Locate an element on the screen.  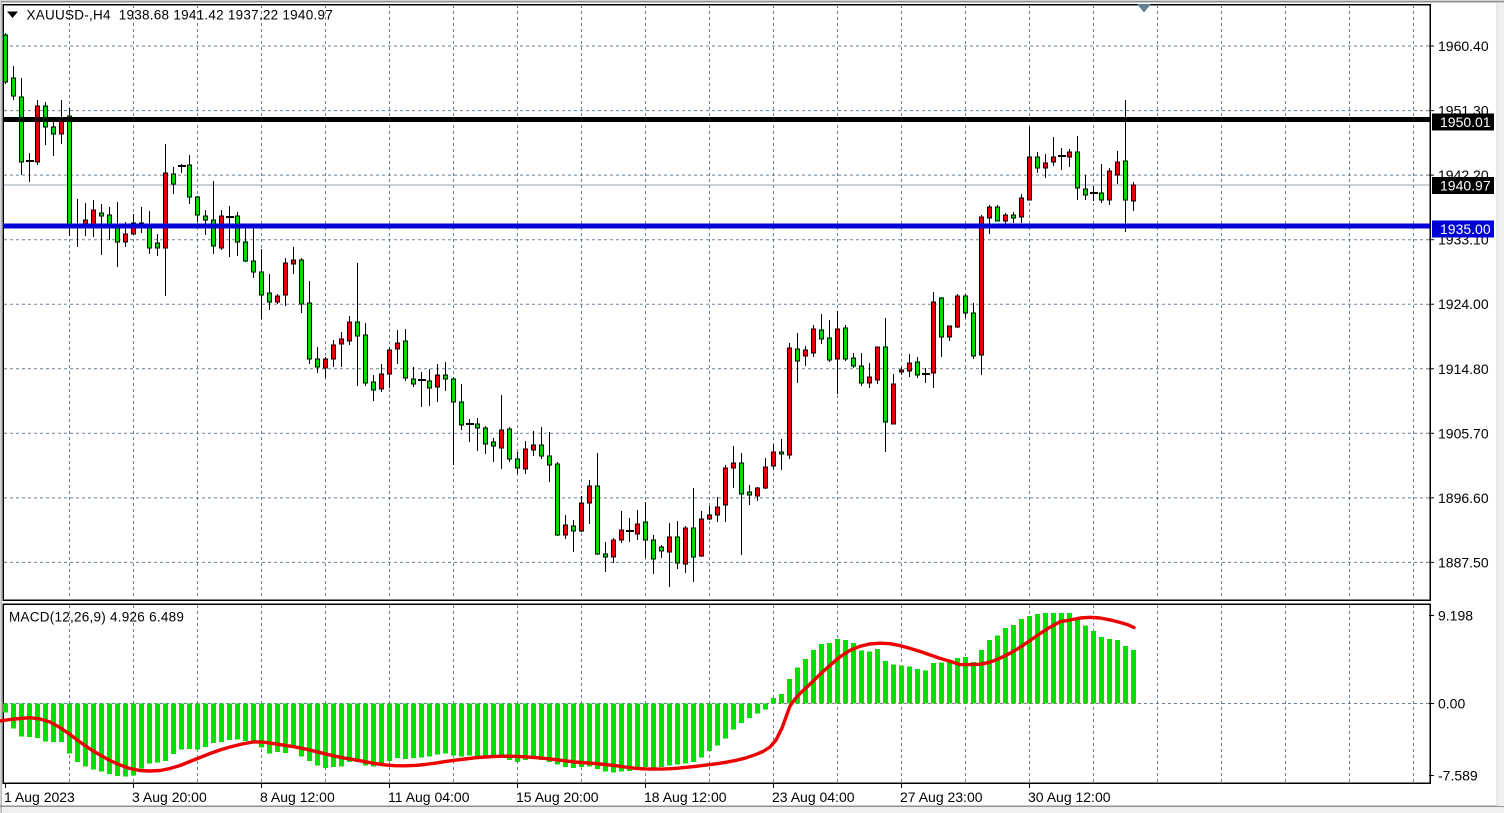
svg-text: 1 Aug 2023 is located at coordinates (39, 797).